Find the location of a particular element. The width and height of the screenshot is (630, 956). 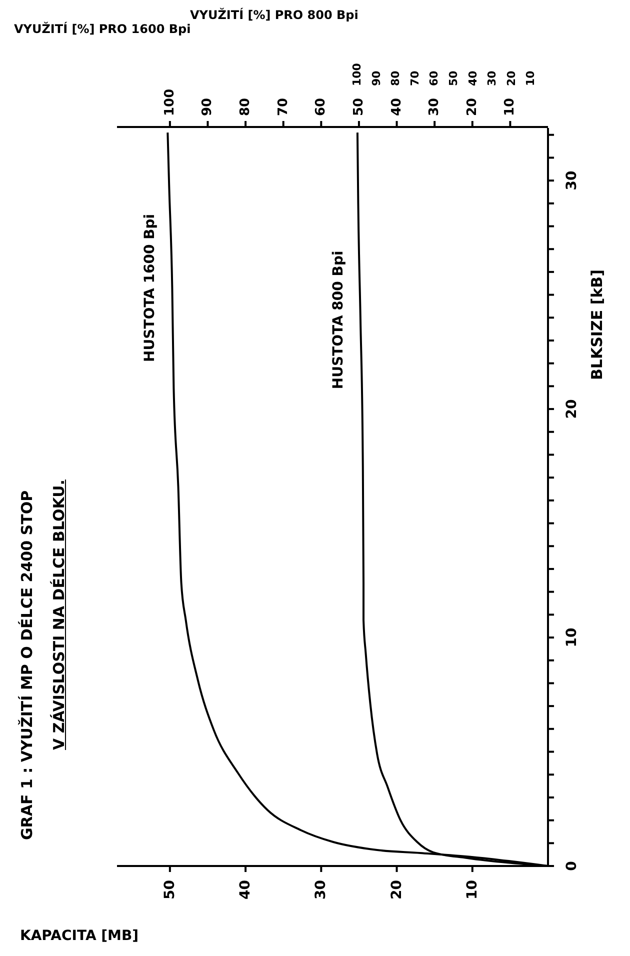

x2-tick-label: 50 is located at coordinates (358, 107).